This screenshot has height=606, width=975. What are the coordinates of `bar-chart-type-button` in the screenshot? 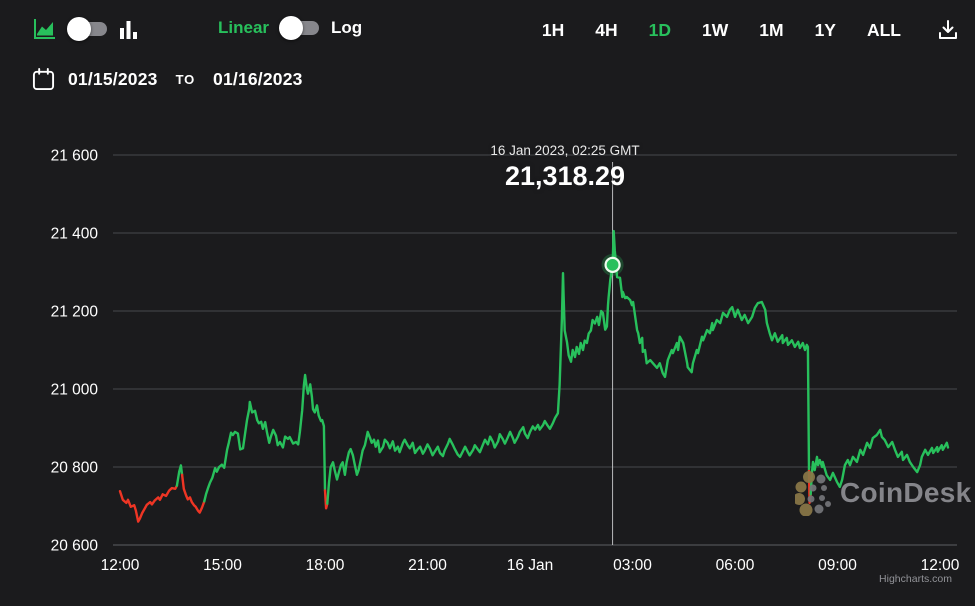 It's located at (128, 29).